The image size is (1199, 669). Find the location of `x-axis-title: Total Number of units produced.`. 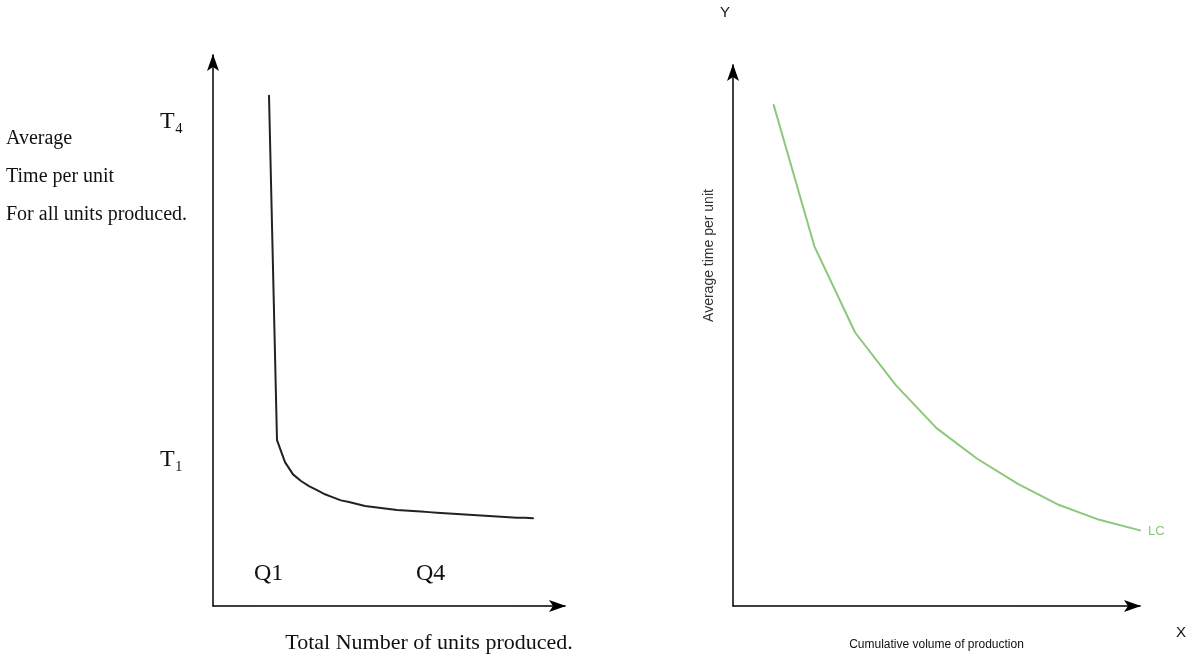

x-axis-title: Total Number of units produced. is located at coordinates (429, 641).